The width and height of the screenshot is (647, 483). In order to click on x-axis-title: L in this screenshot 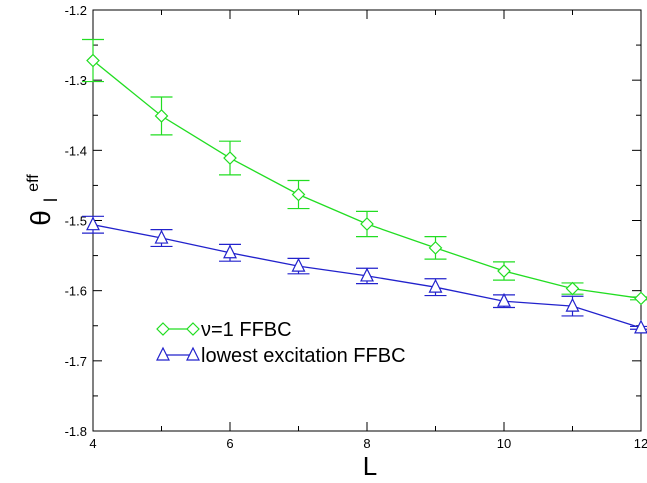, I will do `click(370, 466)`.